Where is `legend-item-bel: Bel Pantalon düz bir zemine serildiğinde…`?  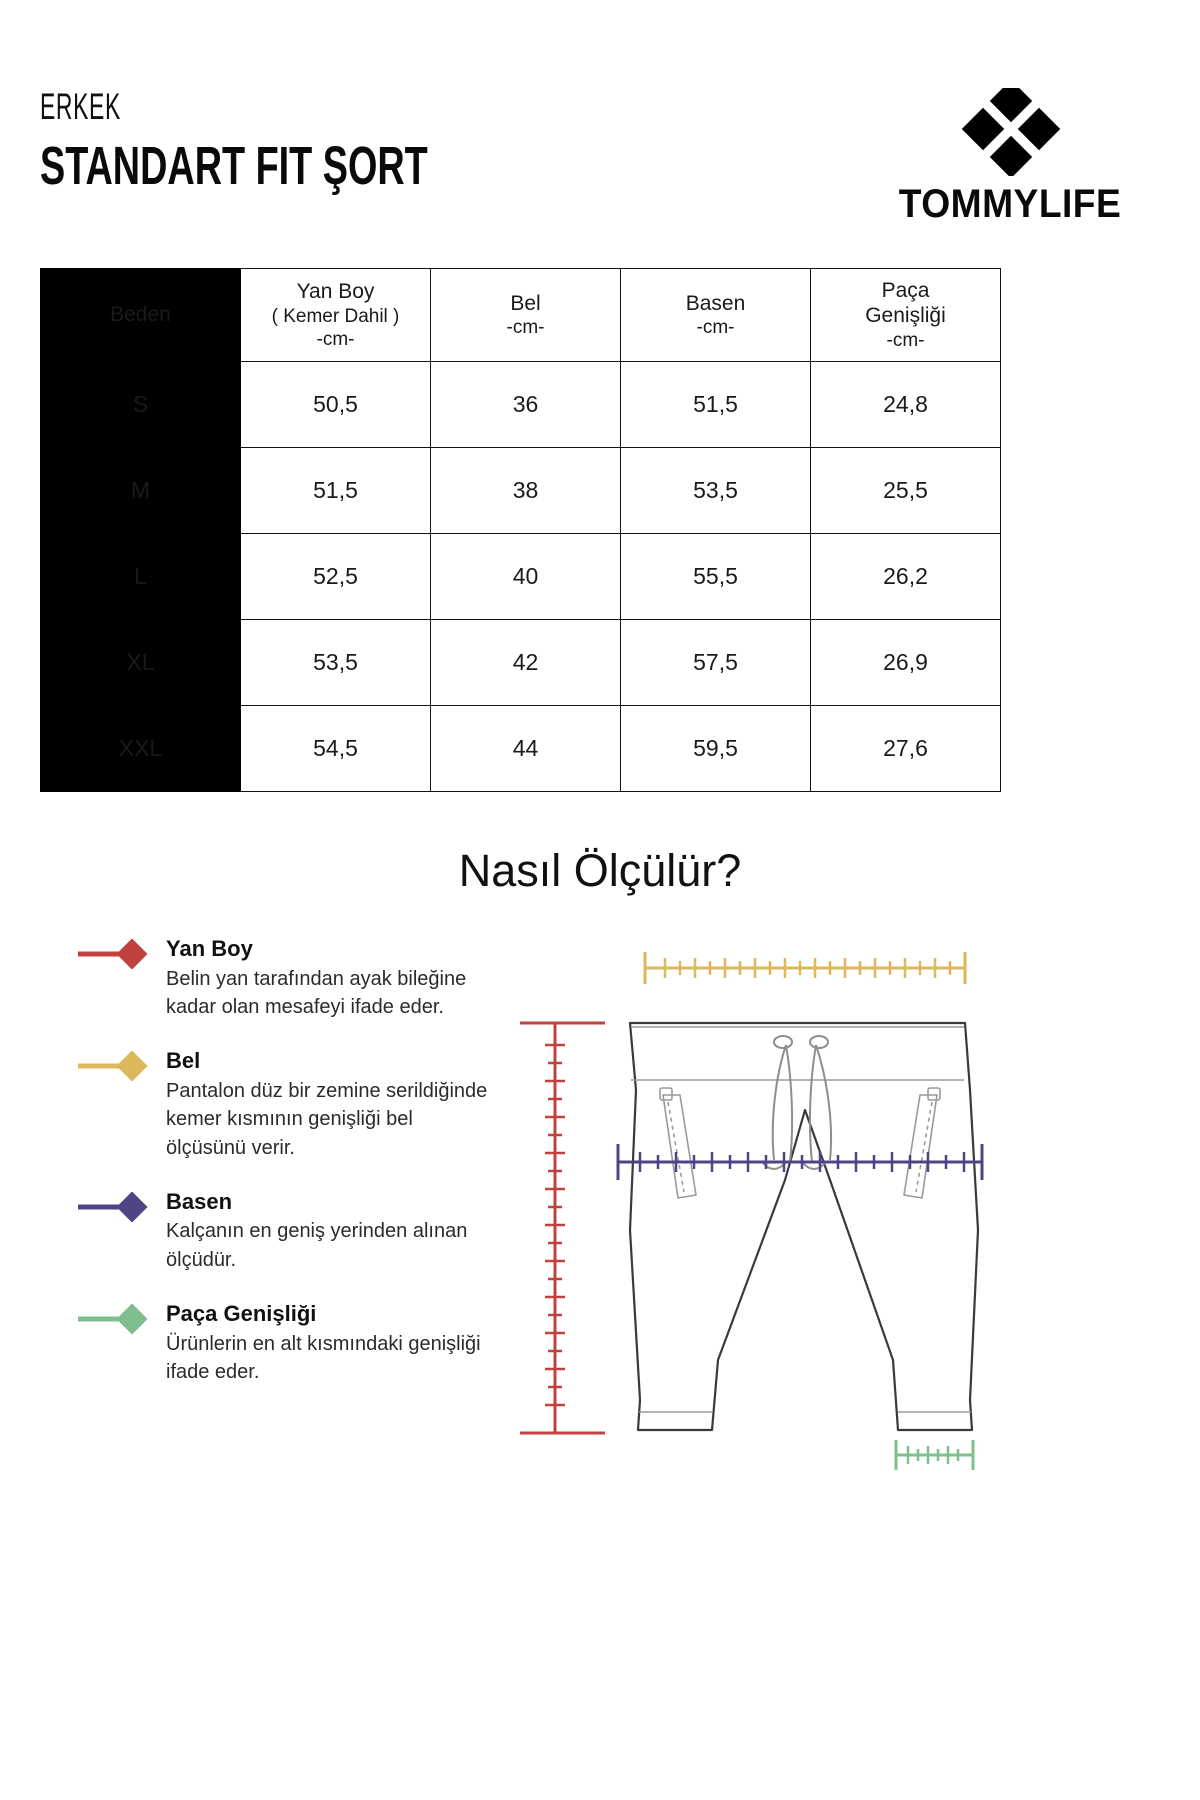
legend-item-bel: Bel Pantalon düz bir zemine serildiğinde… is located at coordinates (286, 1104).